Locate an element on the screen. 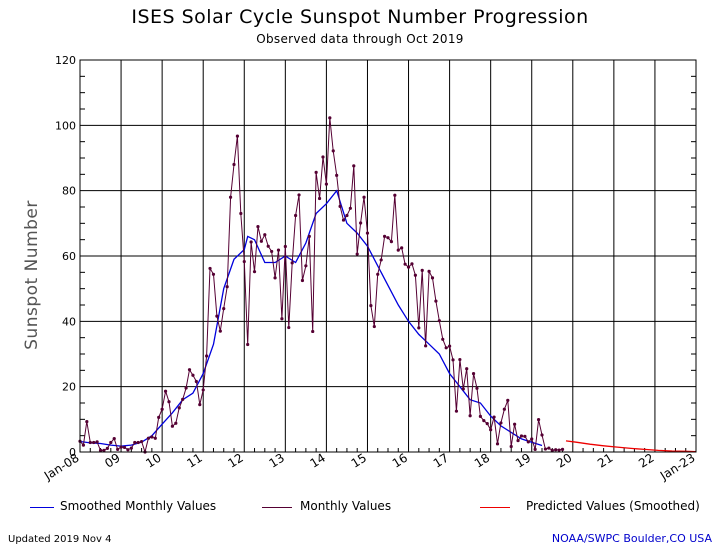 This screenshot has height=550, width=720. x-tick-label: 22 is located at coordinates (646, 461).